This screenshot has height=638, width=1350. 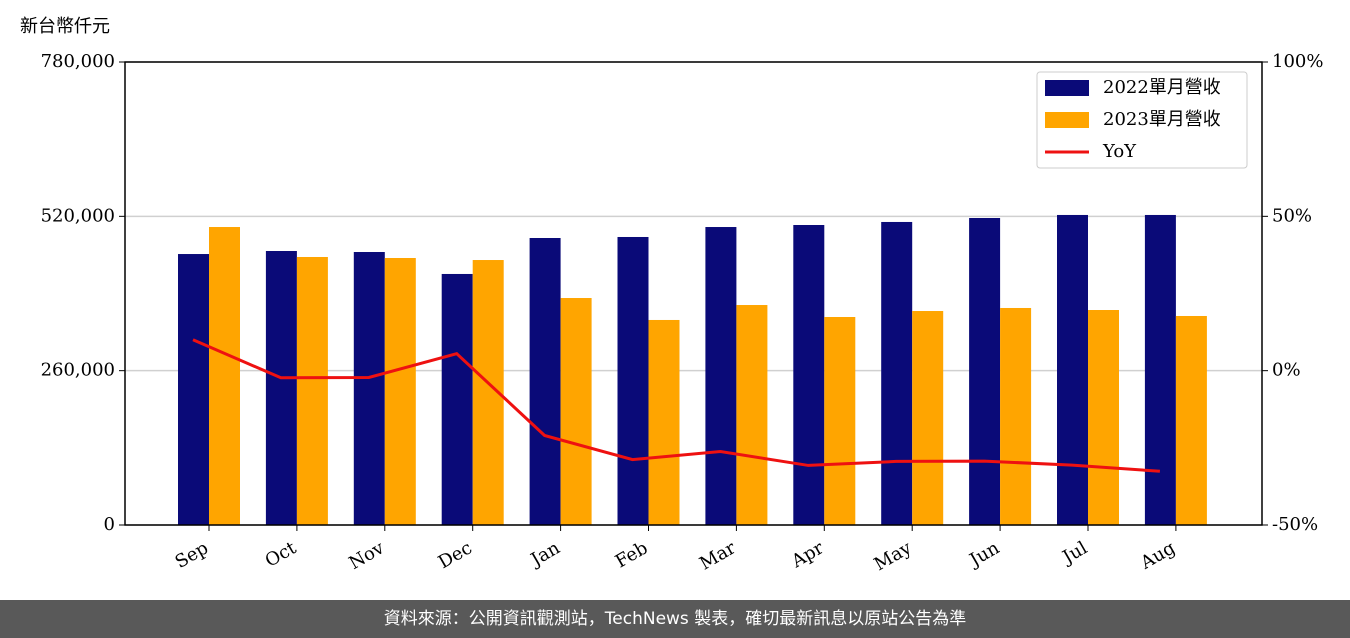 What do you see at coordinates (1162, 119) in the screenshot?
I see `legend-label: 2023單月營收` at bounding box center [1162, 119].